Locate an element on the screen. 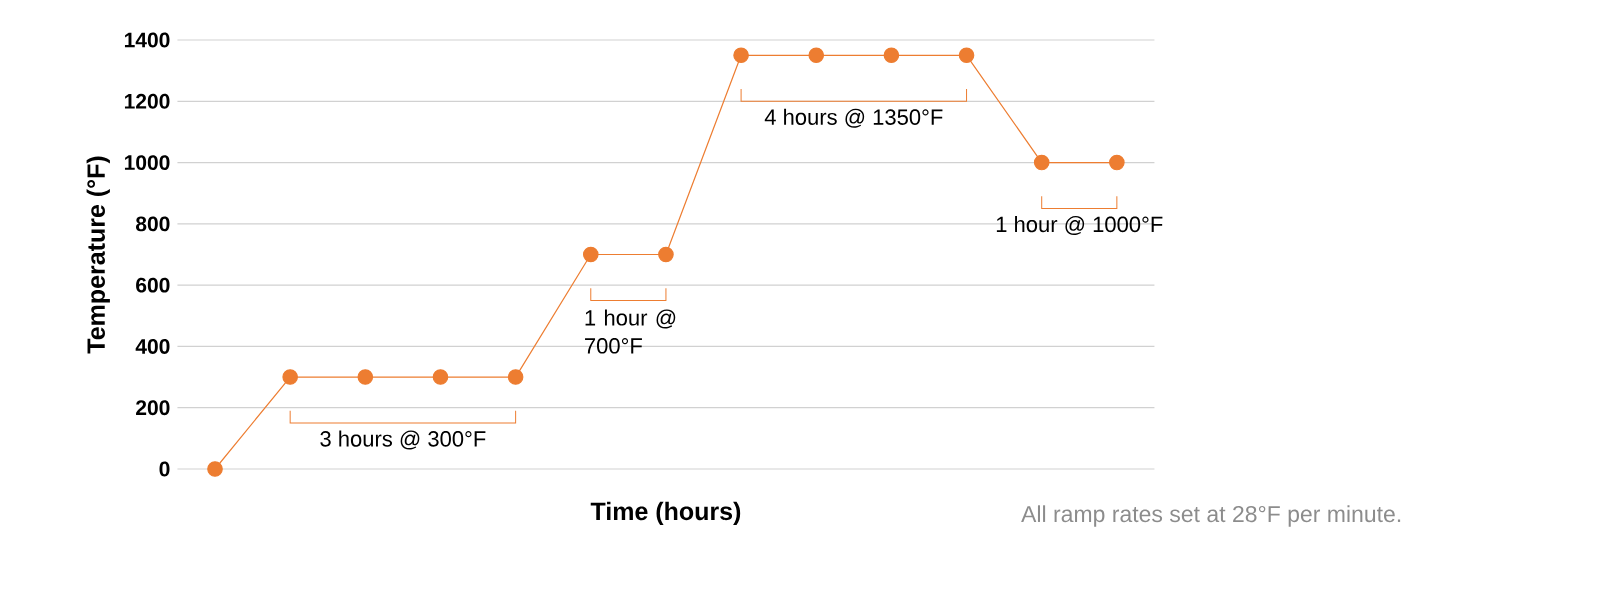  y-tick-label: 1400 is located at coordinates (147, 40).